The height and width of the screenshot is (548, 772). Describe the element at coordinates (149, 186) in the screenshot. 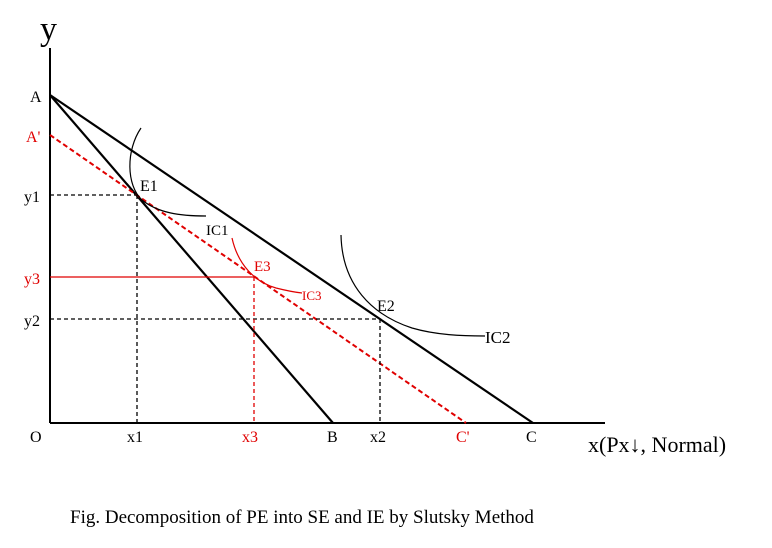

I see `equilibrium-e1-label: E1` at that location.